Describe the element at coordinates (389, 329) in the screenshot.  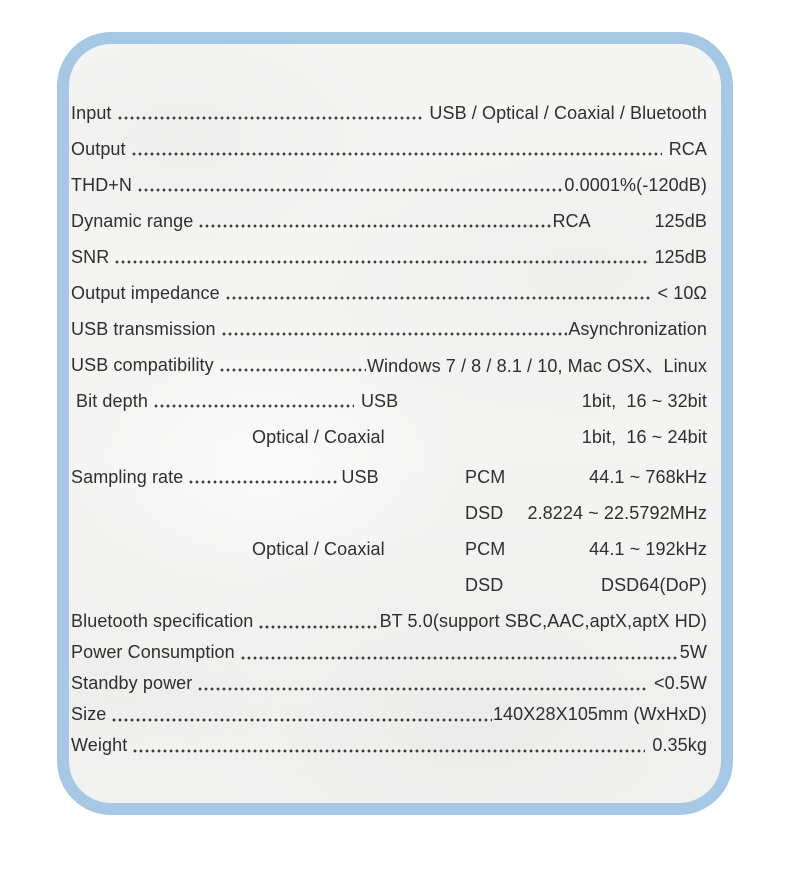
I see `spec-row-usb-transmission: USB transmission Asynchronization` at that location.